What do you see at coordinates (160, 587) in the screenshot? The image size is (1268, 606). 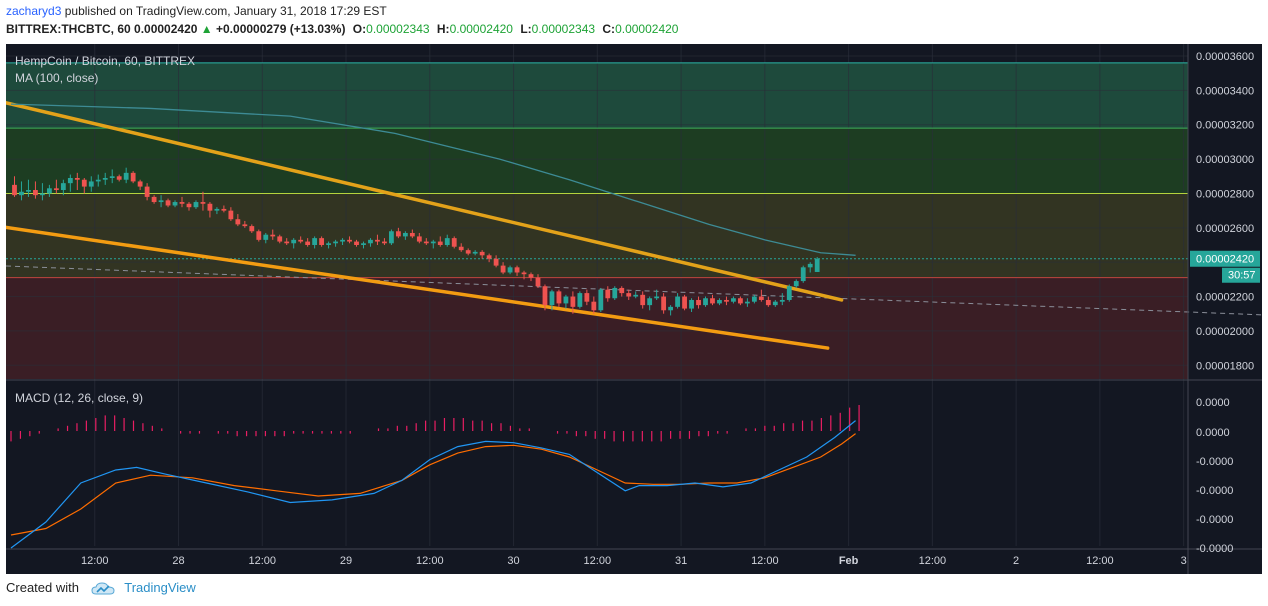 I see `tradingview-link: TradingView` at bounding box center [160, 587].